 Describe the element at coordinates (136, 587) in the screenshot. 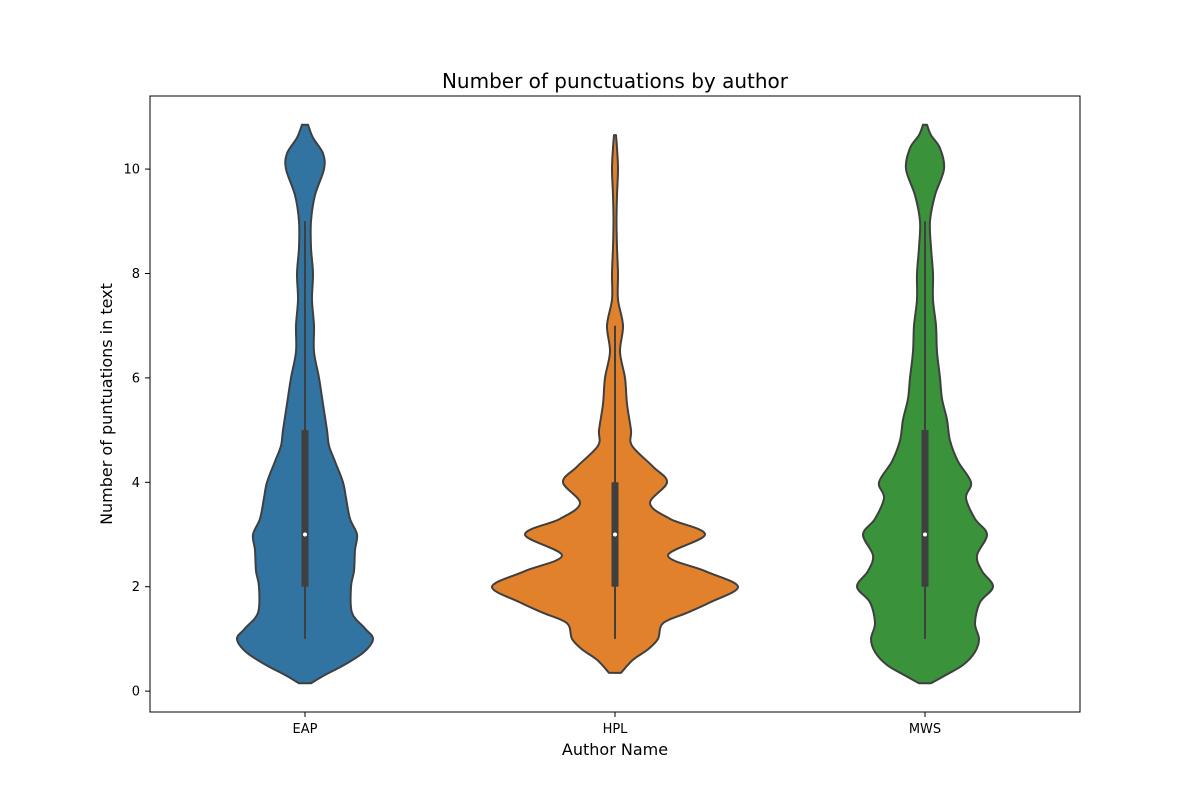

I see `y-tick-label: 2` at that location.